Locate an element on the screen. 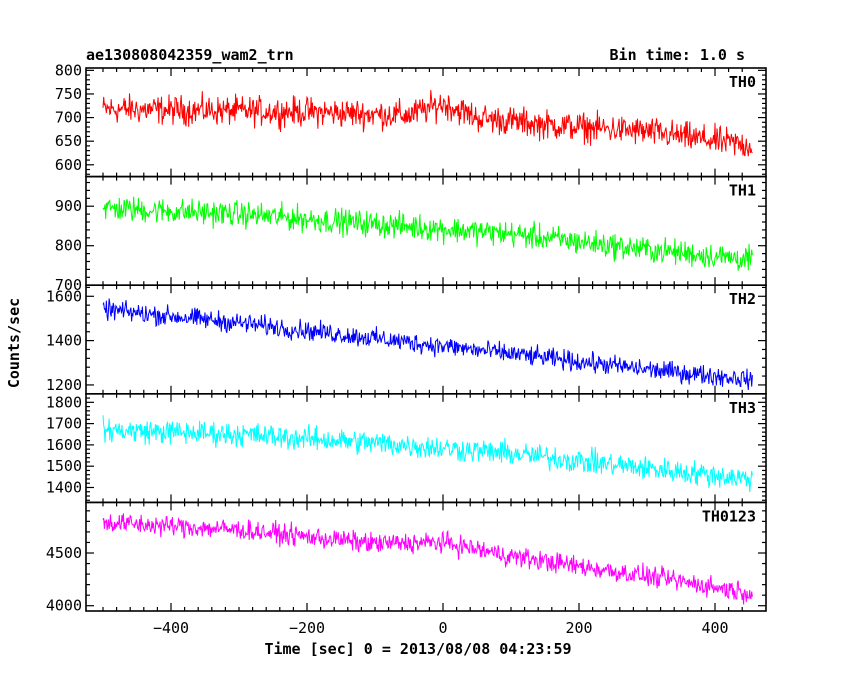 The width and height of the screenshot is (850, 680). y-tick-label: 600 is located at coordinates (68, 165).